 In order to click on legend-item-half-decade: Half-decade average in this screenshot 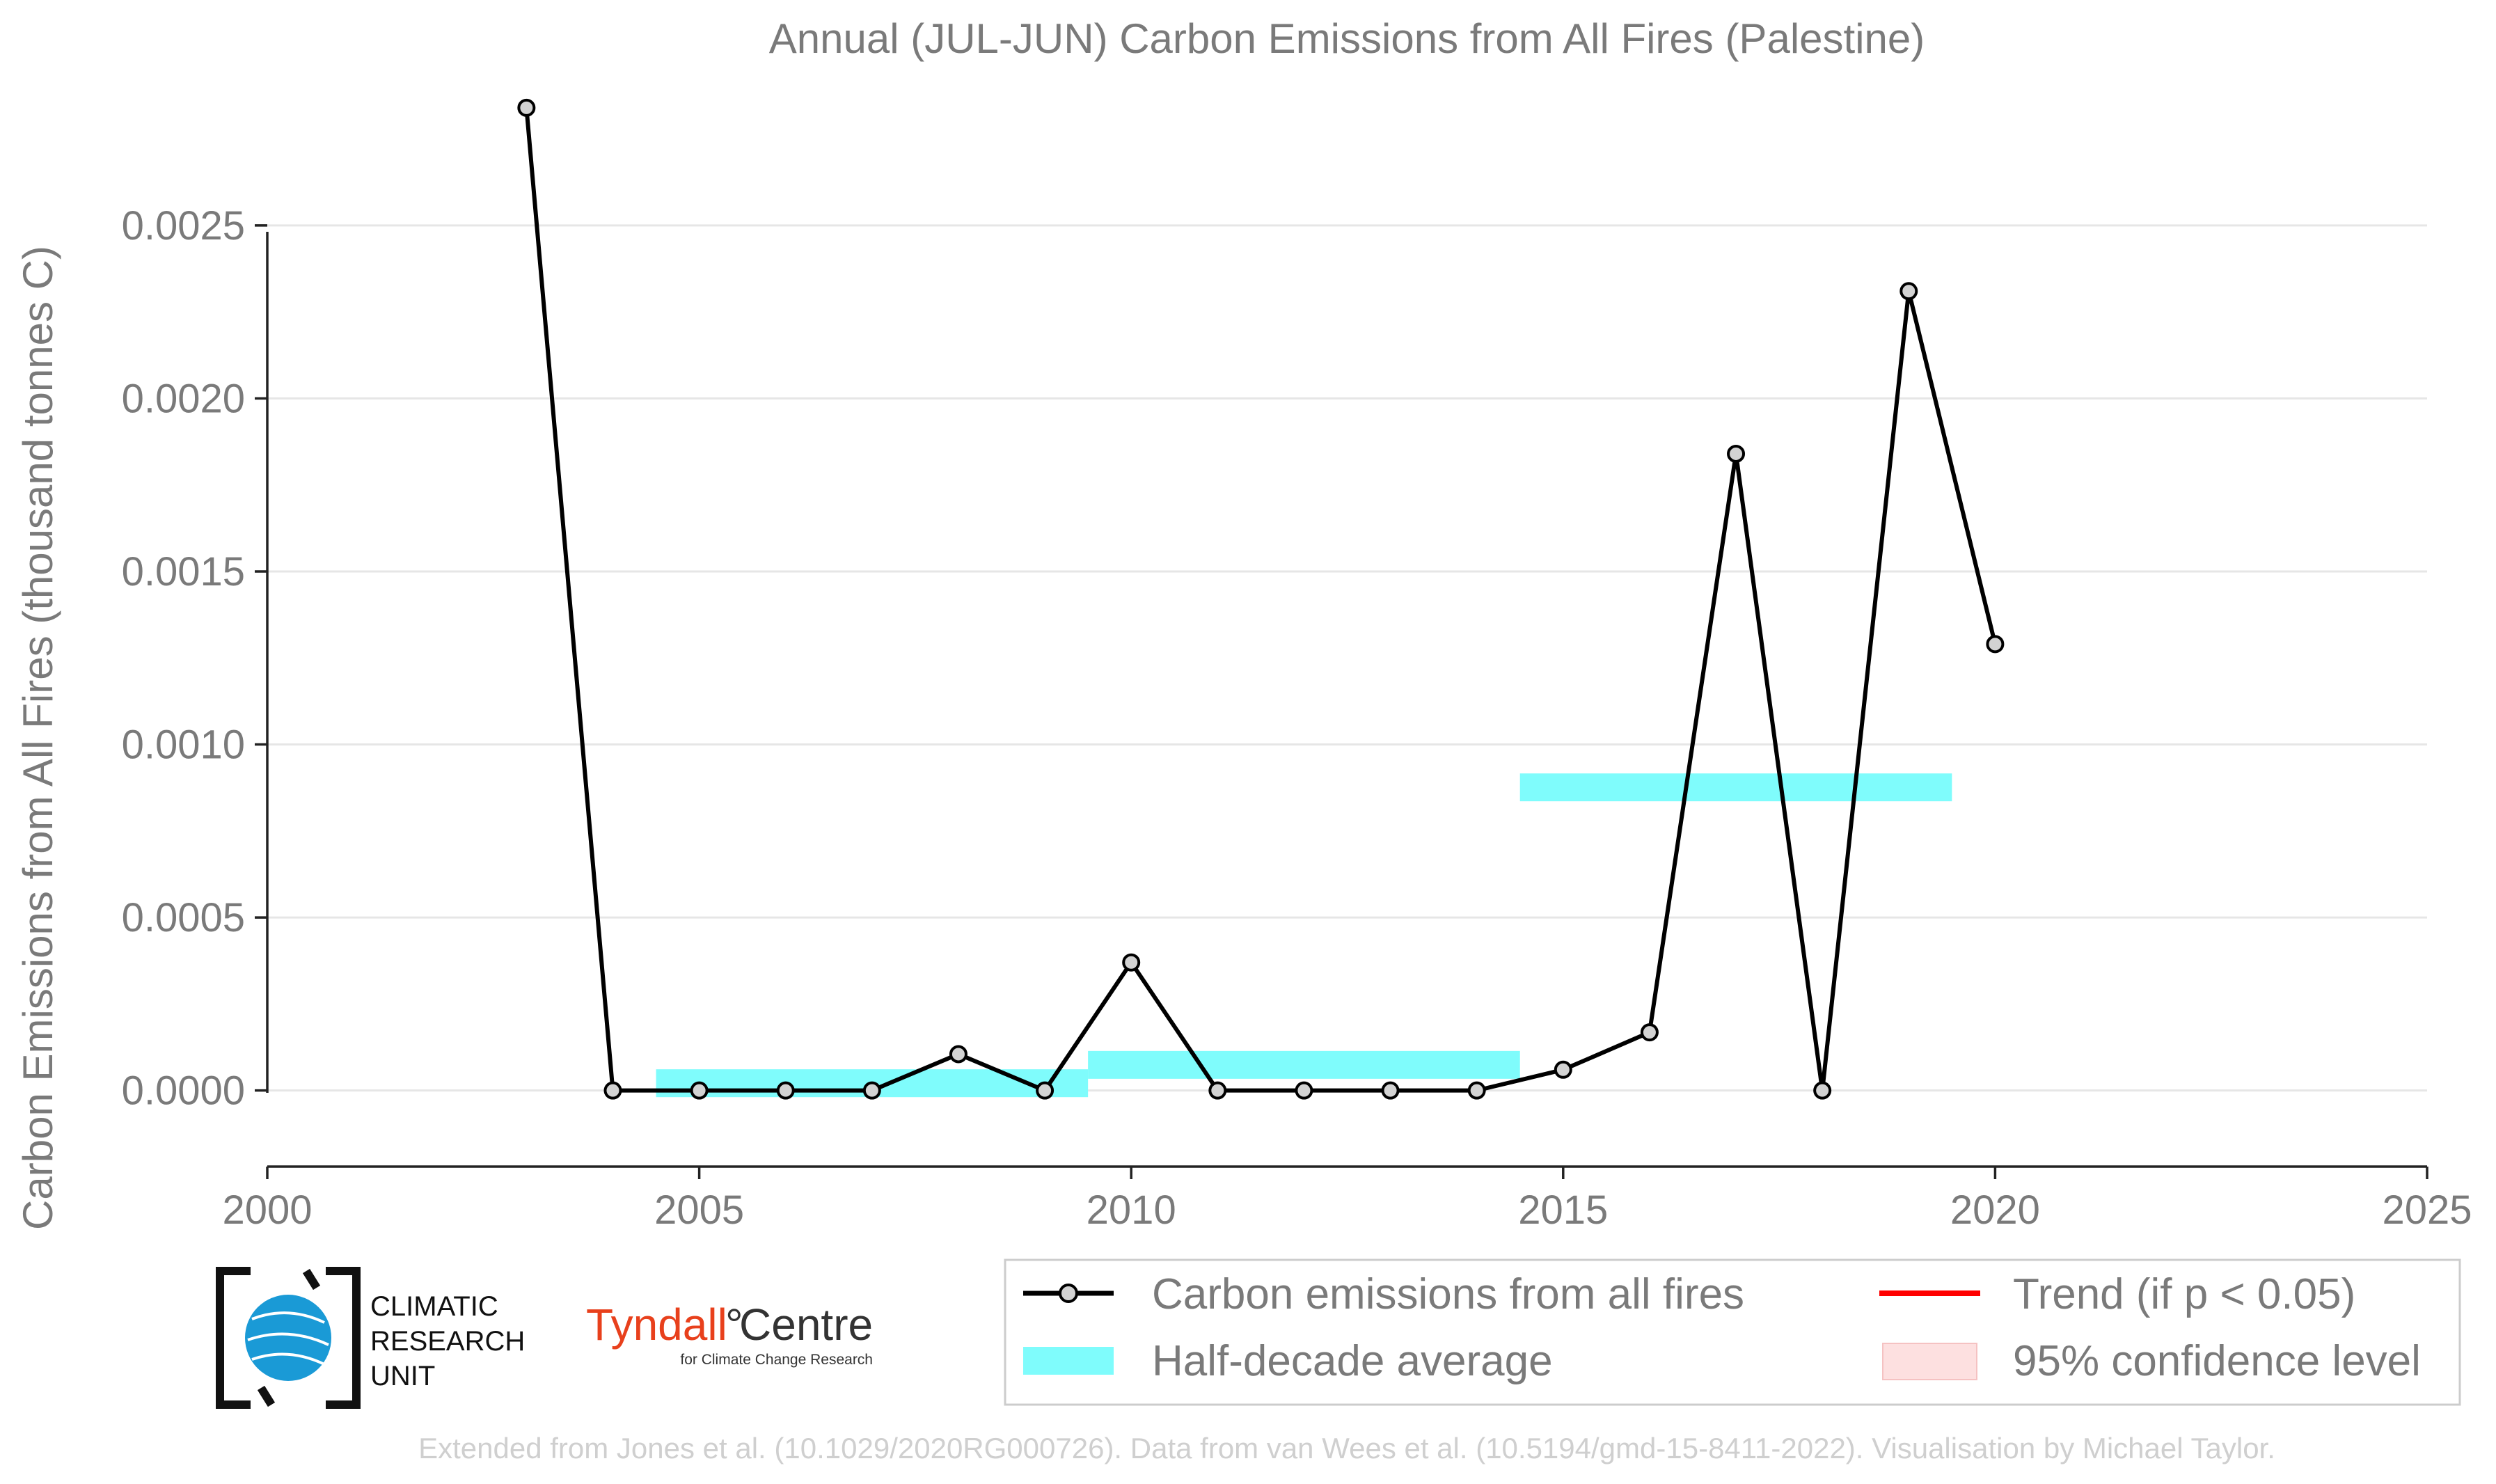, I will do `click(1288, 1361)`.